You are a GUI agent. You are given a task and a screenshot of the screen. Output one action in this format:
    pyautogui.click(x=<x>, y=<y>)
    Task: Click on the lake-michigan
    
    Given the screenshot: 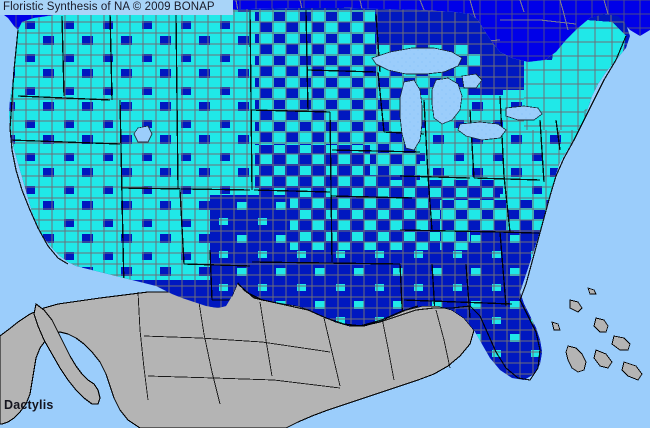 What is the action you would take?
    pyautogui.click(x=411, y=115)
    